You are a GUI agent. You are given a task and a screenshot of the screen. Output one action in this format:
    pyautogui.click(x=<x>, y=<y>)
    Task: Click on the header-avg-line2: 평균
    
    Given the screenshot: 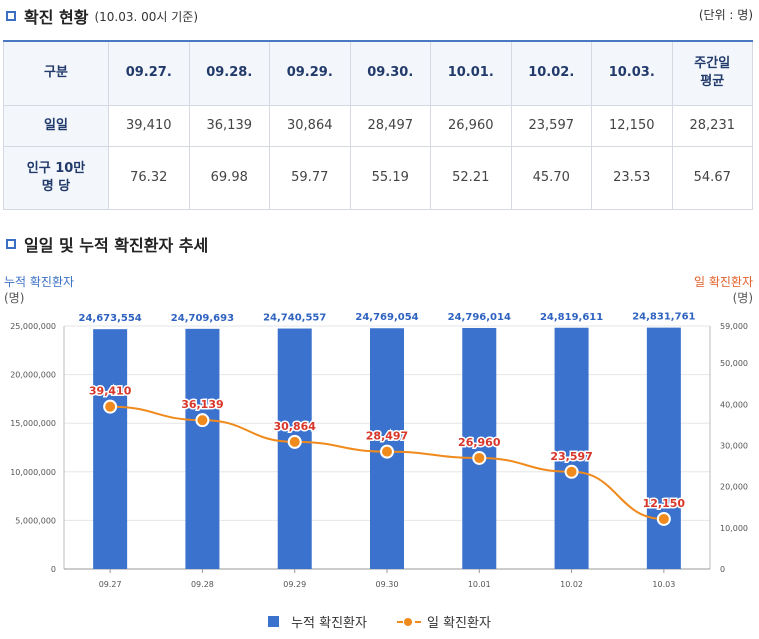 What is the action you would take?
    pyautogui.click(x=712, y=82)
    